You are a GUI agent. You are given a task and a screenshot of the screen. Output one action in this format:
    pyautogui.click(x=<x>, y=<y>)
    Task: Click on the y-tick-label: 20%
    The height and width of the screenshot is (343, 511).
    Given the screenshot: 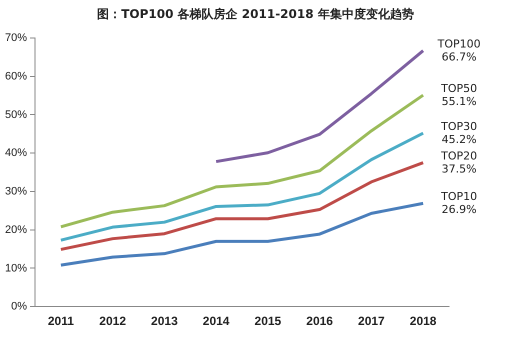 What is the action you would take?
    pyautogui.click(x=16, y=230)
    